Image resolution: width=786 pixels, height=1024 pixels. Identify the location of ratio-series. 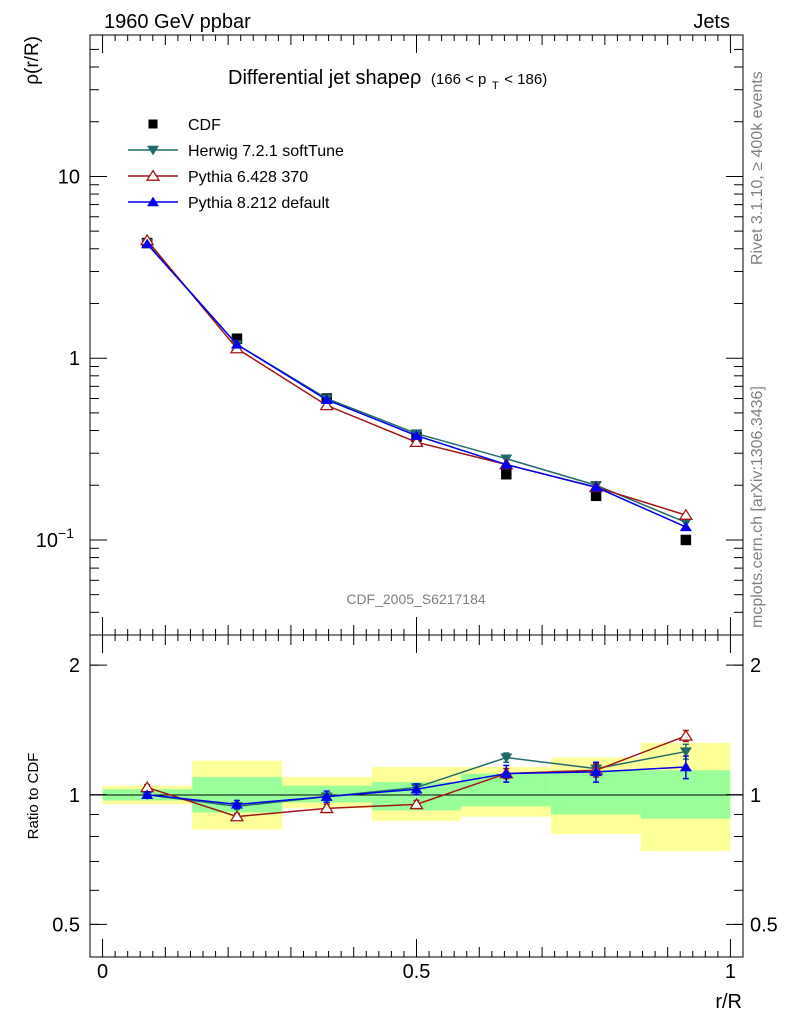
(416, 775).